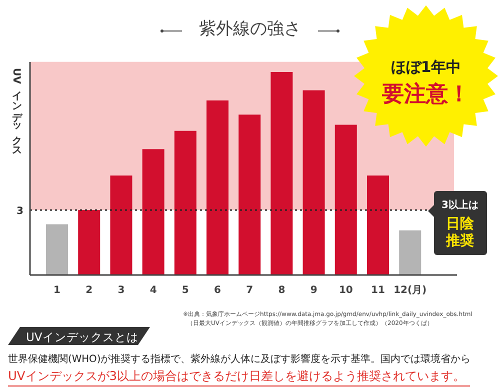 This screenshot has width=500, height=389. I want to click on x-tick-label: 10, so click(345, 290).